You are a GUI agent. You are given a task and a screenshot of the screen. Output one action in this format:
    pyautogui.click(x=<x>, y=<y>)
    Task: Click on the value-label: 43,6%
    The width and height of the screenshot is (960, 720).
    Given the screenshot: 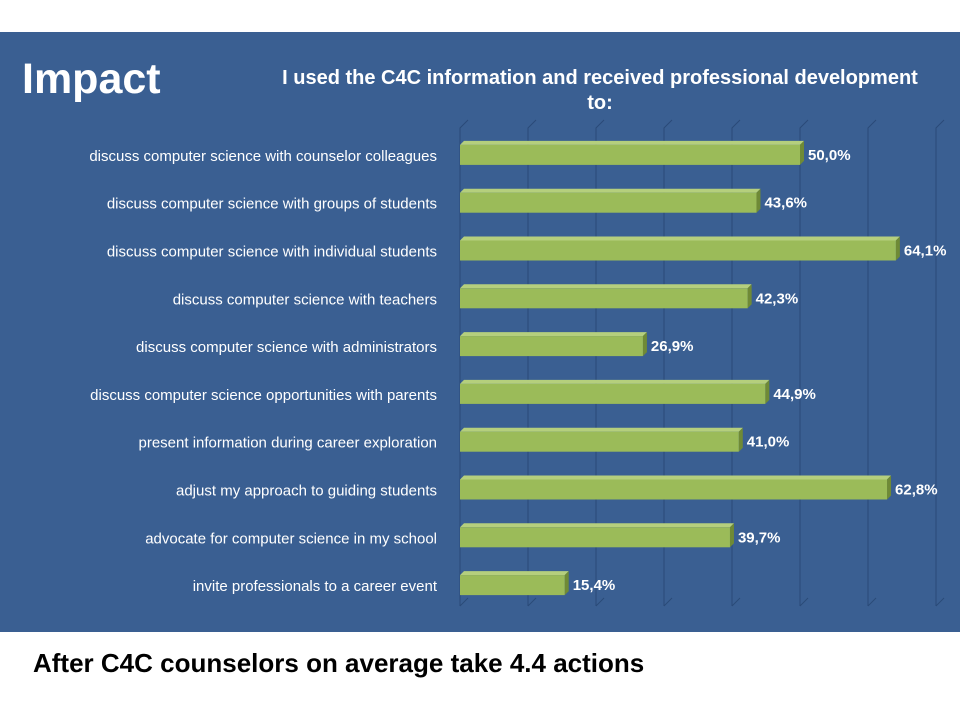 What is the action you would take?
    pyautogui.click(x=785, y=203)
    